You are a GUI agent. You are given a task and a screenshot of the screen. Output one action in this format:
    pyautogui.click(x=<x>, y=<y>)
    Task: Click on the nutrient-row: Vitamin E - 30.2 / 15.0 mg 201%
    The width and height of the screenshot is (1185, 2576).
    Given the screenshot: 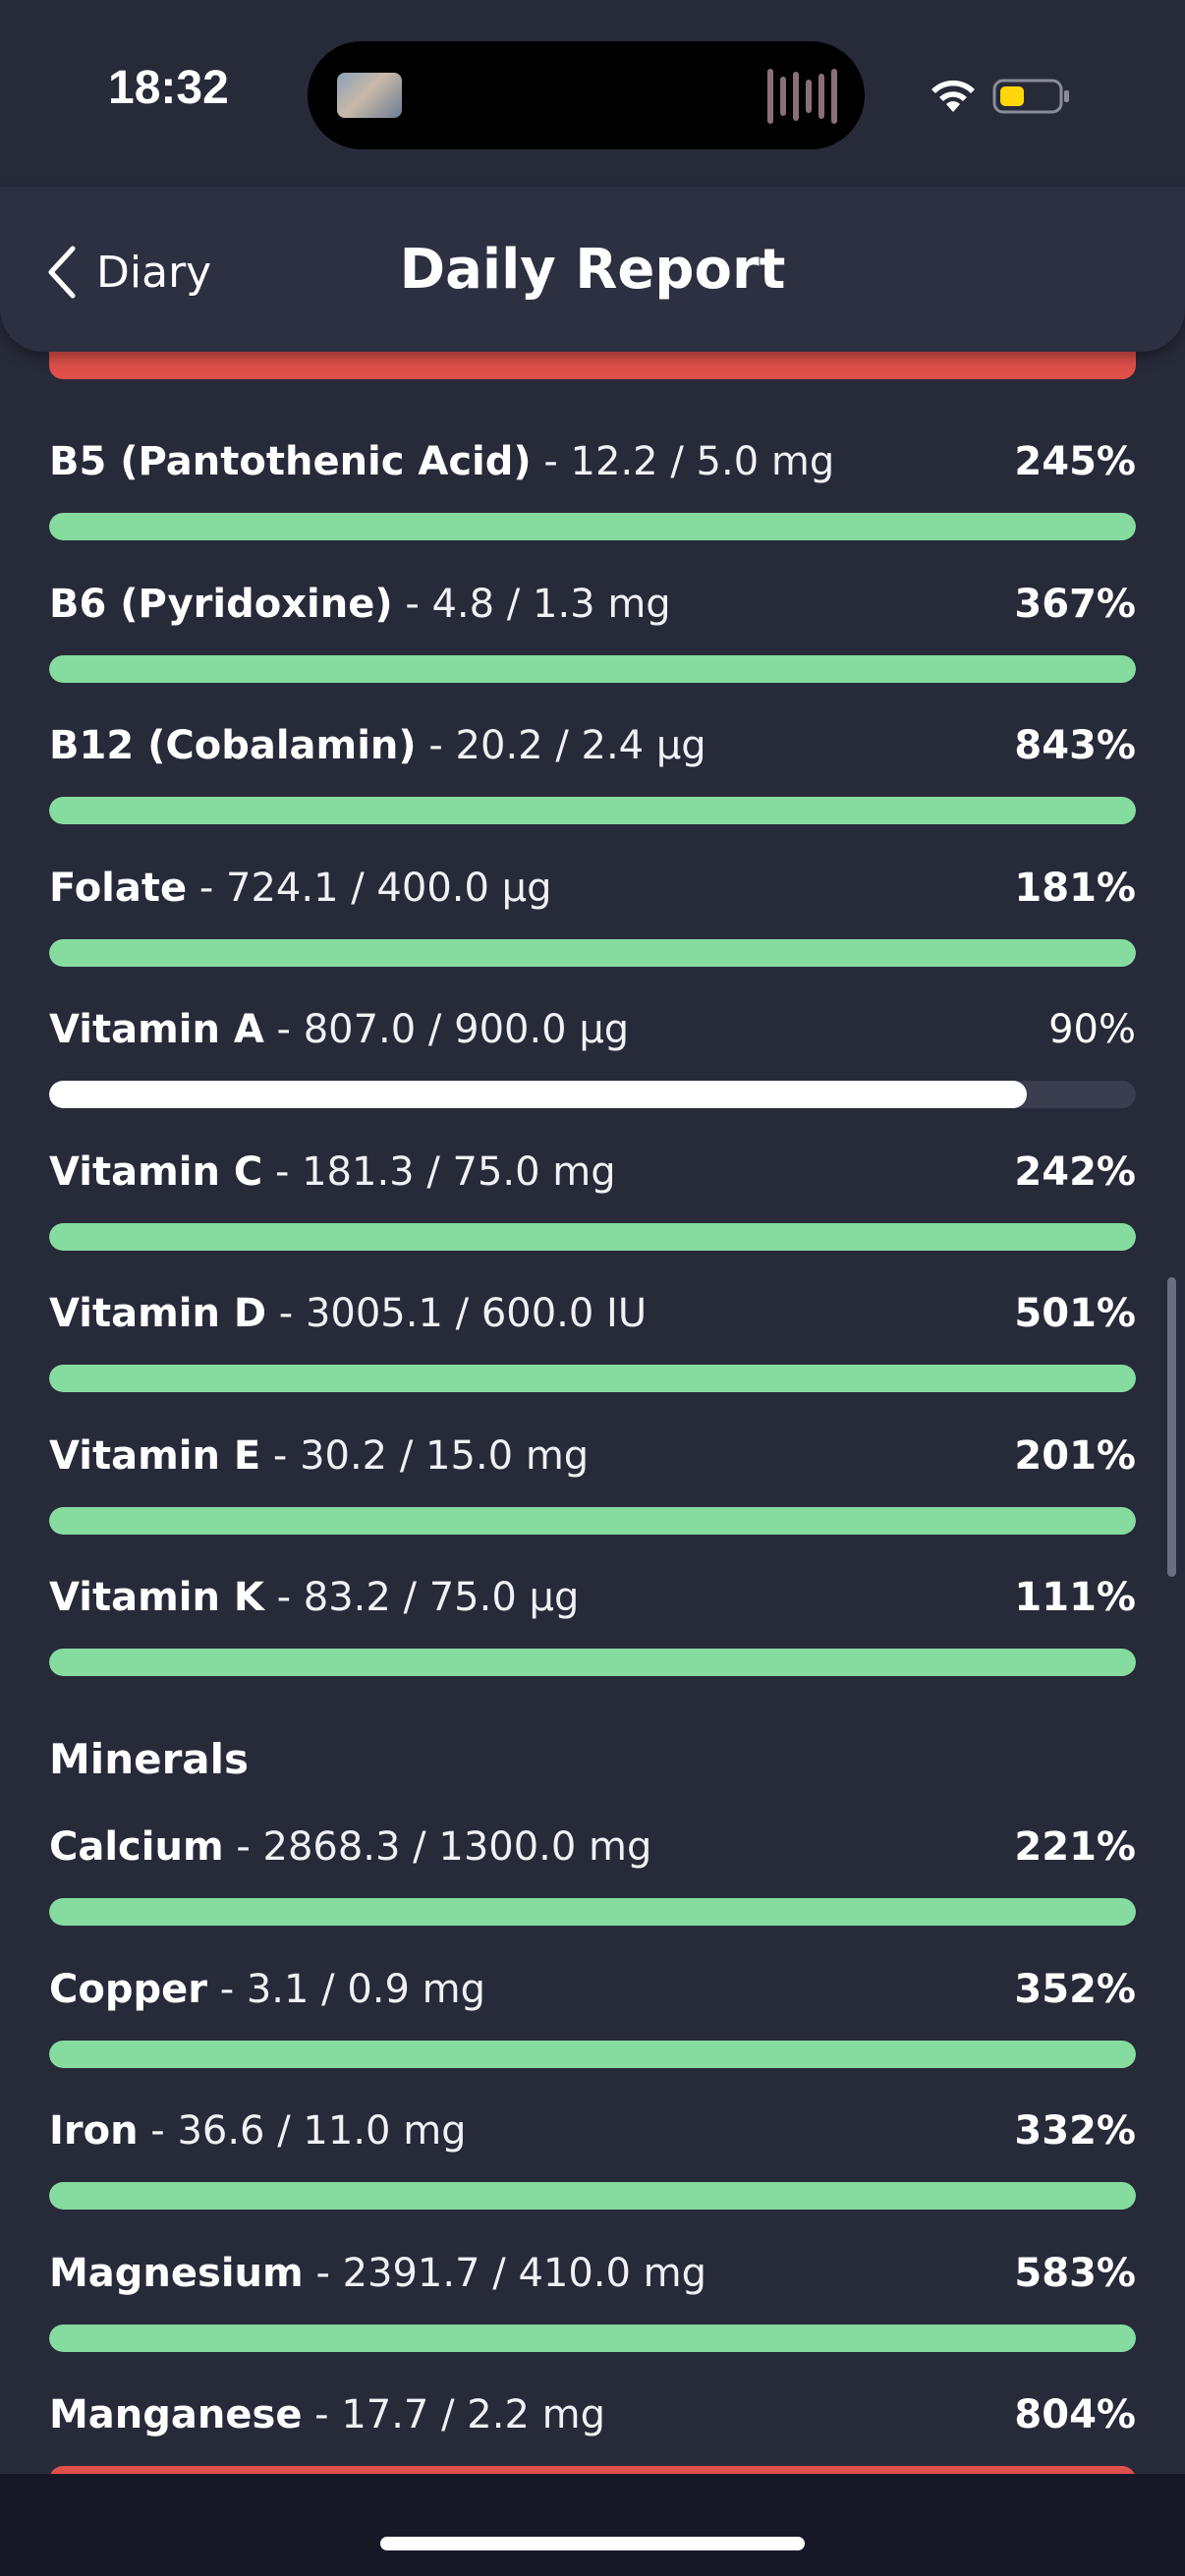 What is the action you would take?
    pyautogui.click(x=592, y=1481)
    